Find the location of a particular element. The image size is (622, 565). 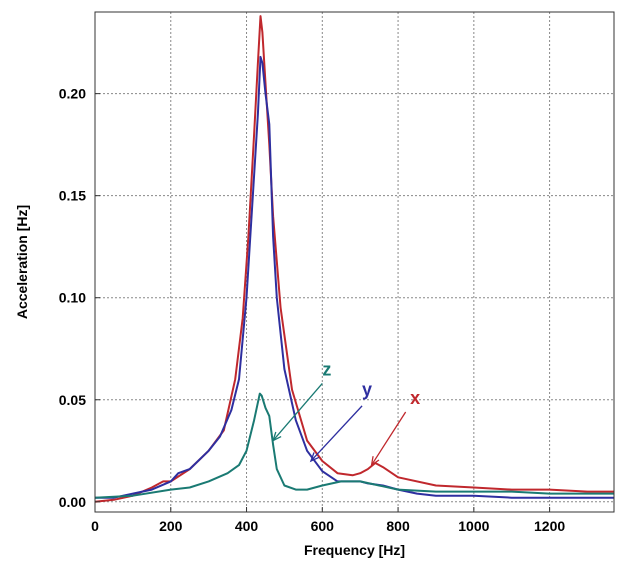

x-tick-label: 1200 is located at coordinates (549, 526).